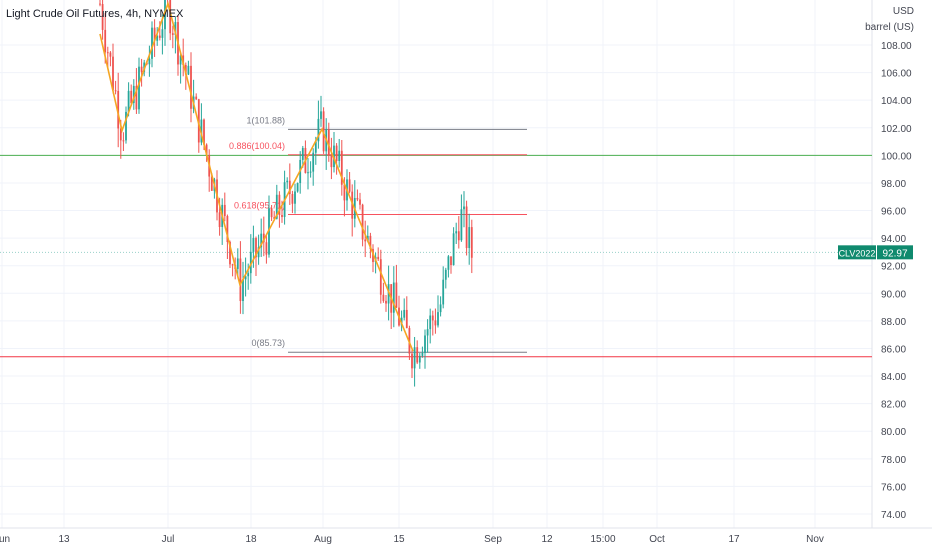 This screenshot has height=550, width=932. I want to click on time-axis: Jun 13 Jul 18 Aug 15 Sep 12 15:00 Oct 17 Nov, so click(412, 539).